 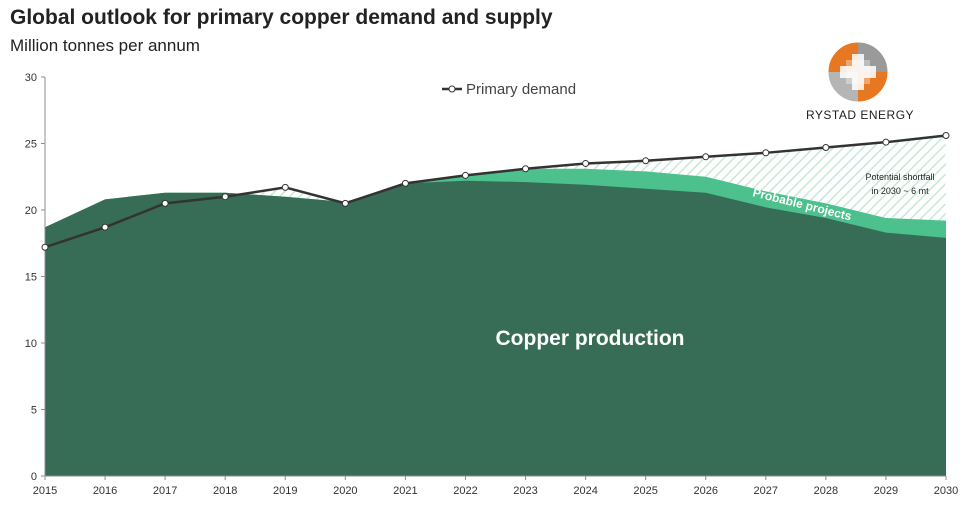 I want to click on x-tick-label: 2030, so click(x=946, y=491).